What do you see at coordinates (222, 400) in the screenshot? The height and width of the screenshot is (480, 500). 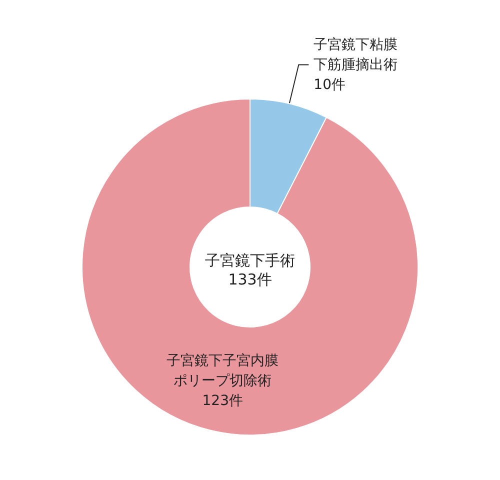 I see `data-label: 123件` at bounding box center [222, 400].